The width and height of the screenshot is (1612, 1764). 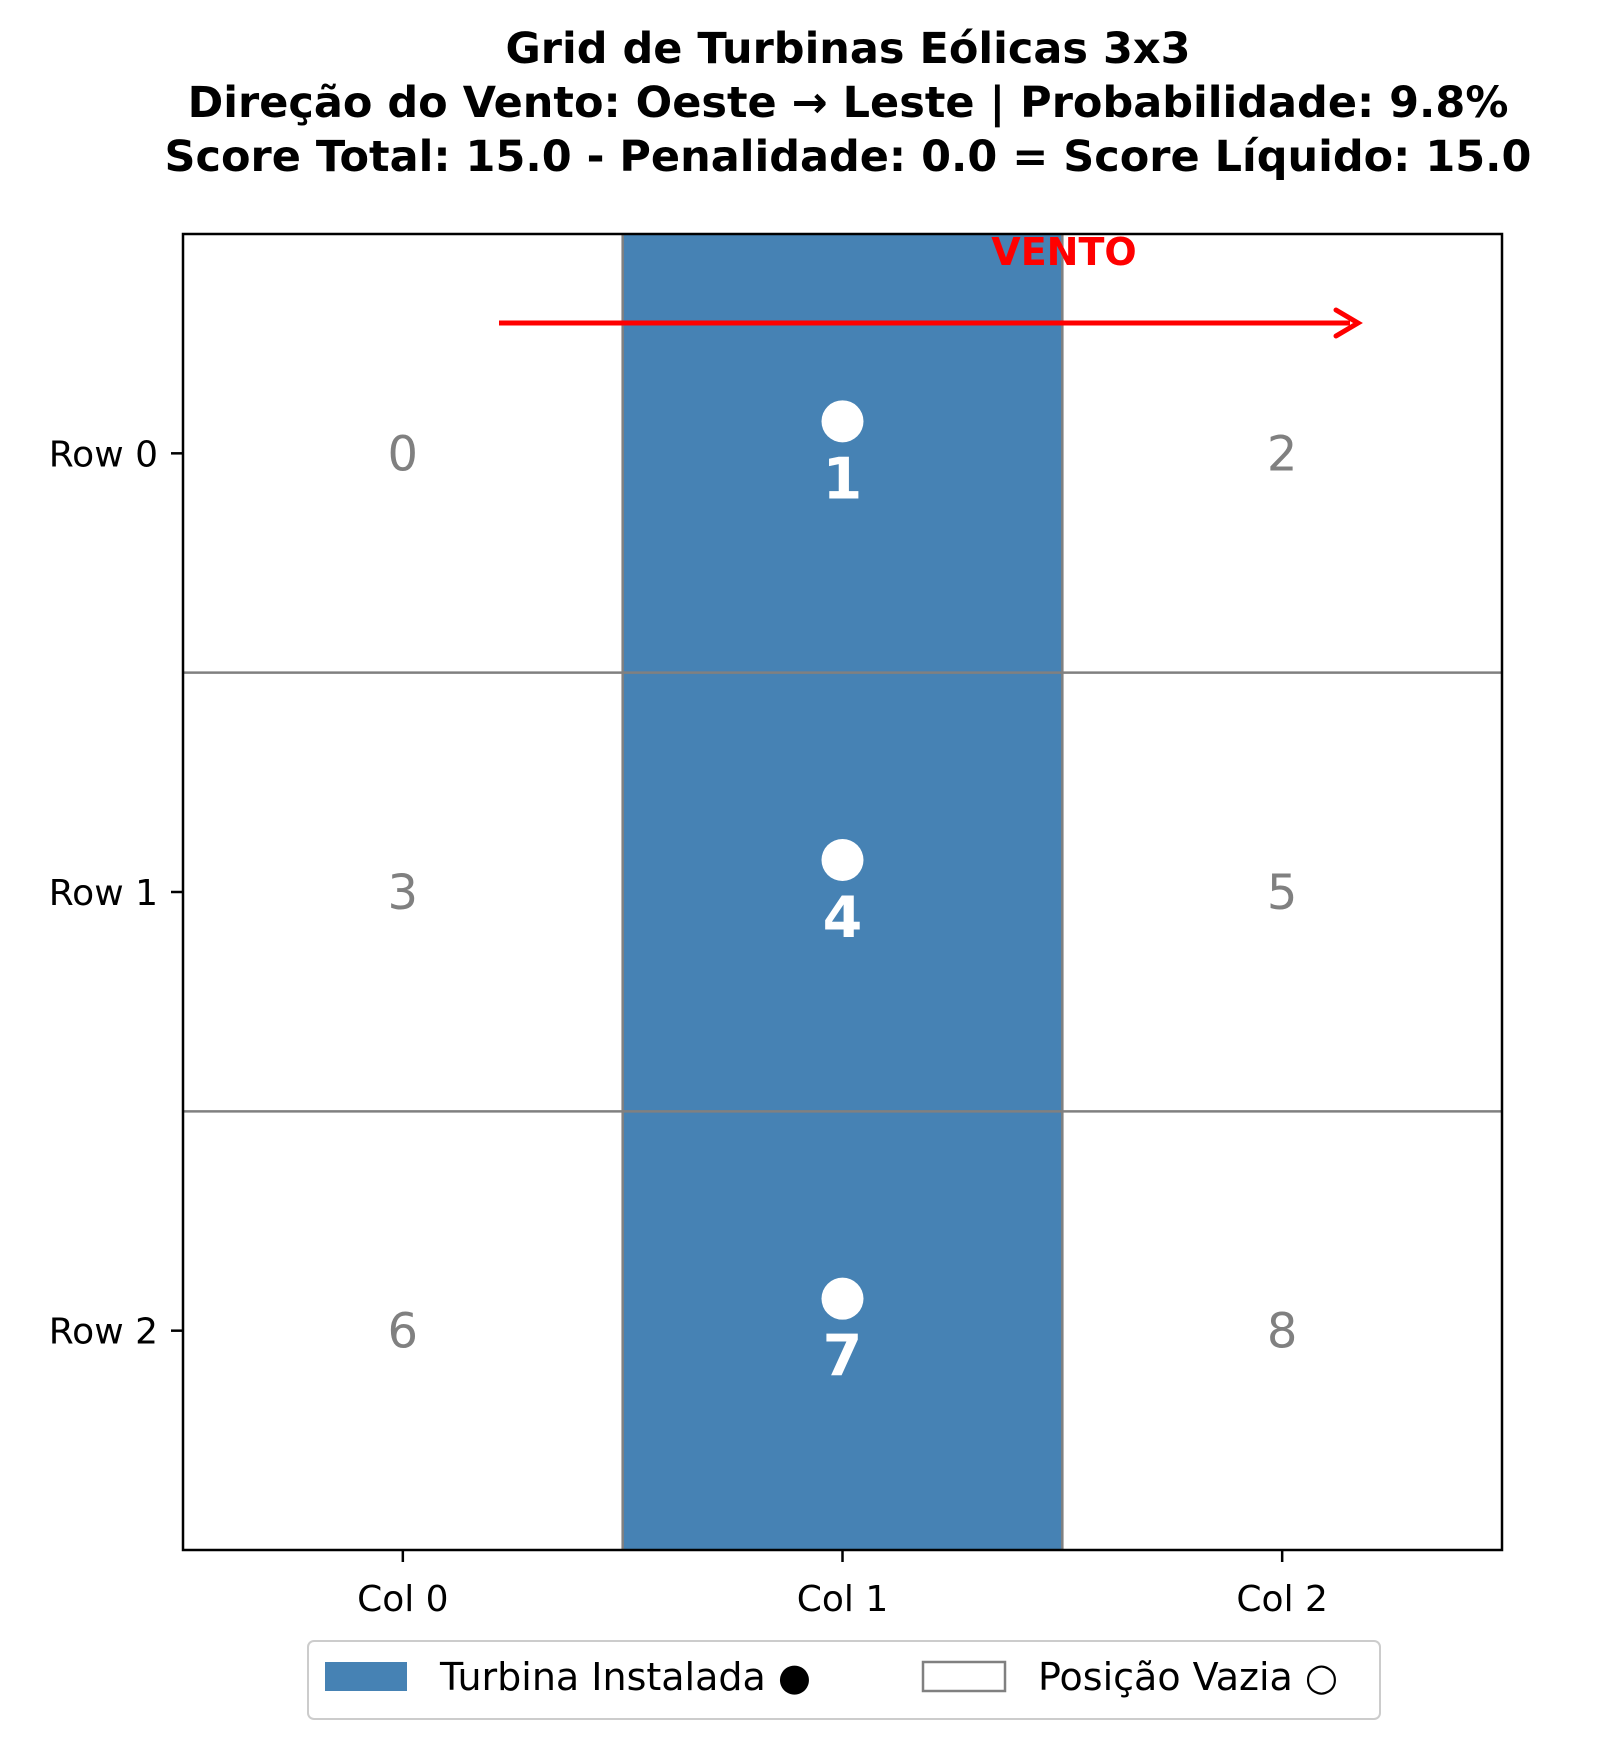 I want to click on y-tick-label-1: Row 1, so click(x=103, y=893).